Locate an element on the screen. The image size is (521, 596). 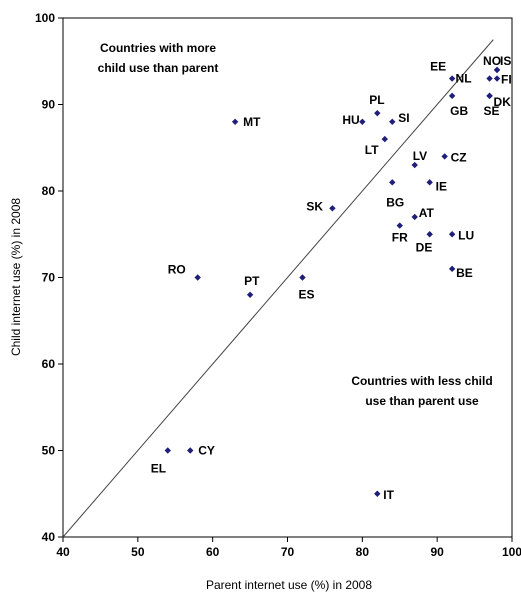
data-point-sk is located at coordinates (332, 208).